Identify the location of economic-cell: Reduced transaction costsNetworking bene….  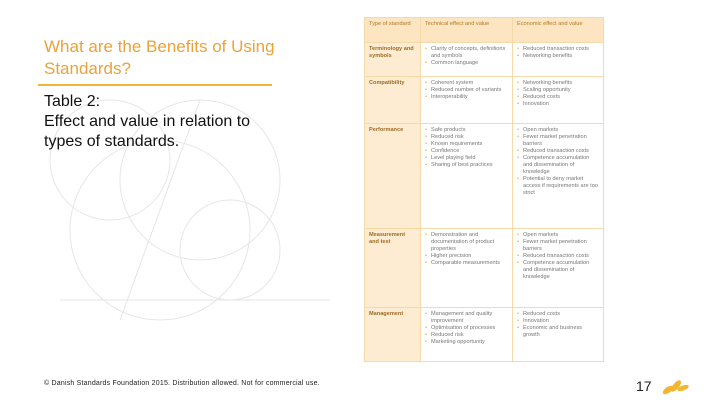
(558, 59).